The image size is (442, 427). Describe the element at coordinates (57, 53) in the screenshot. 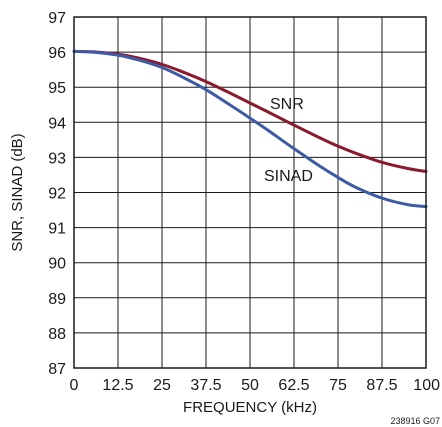

I see `y-tick-label: 96` at that location.